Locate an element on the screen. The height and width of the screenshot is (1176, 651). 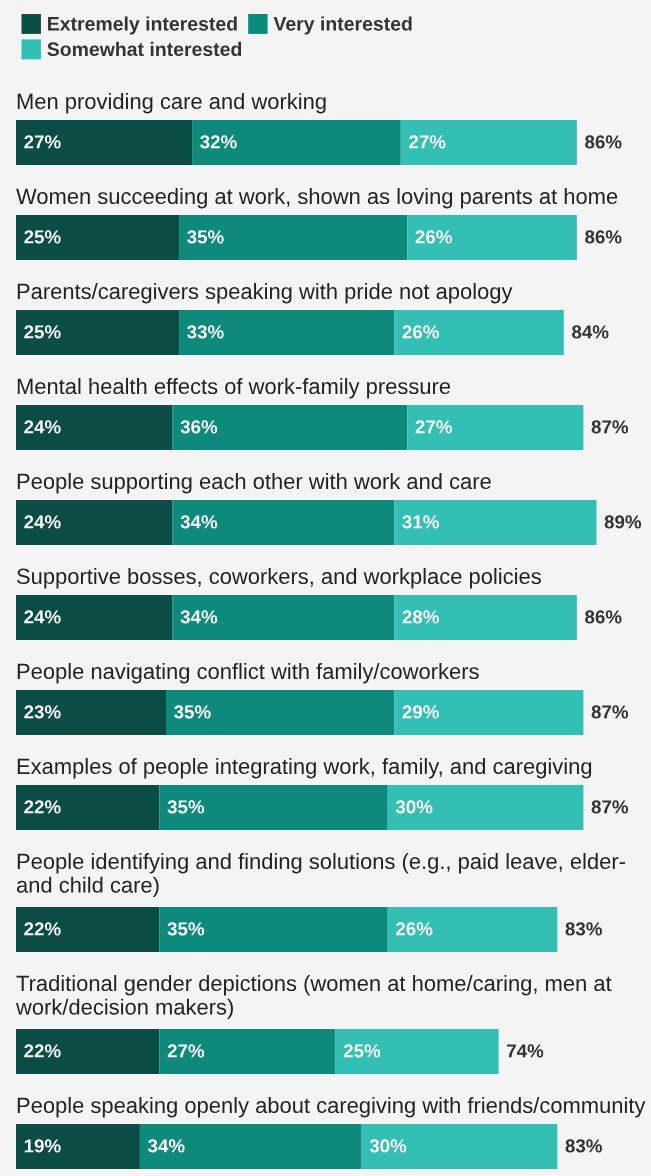
y-tick-label: Men providing care and working is located at coordinates (171, 103).